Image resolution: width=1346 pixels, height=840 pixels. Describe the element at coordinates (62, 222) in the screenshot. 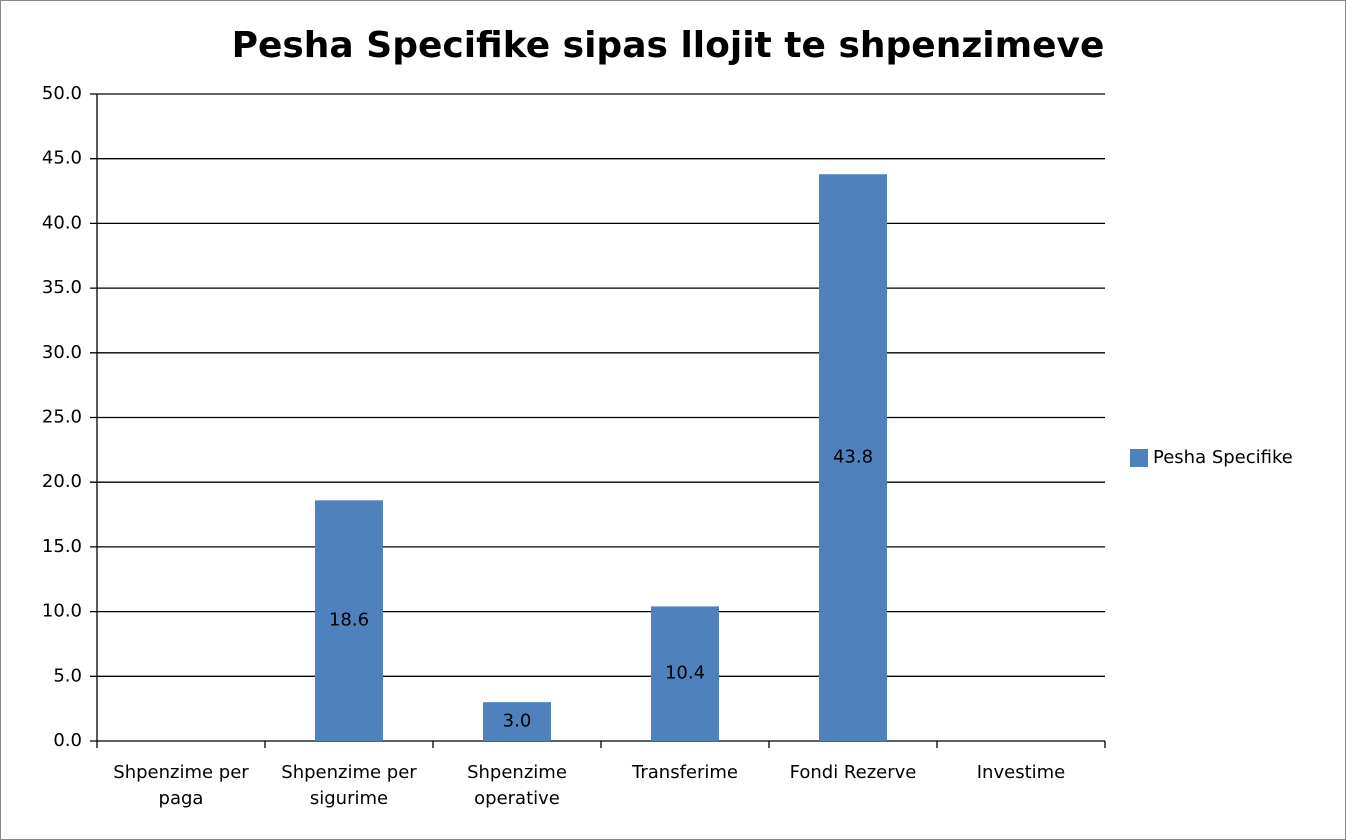

I see `y-tick-label: 40.0` at that location.